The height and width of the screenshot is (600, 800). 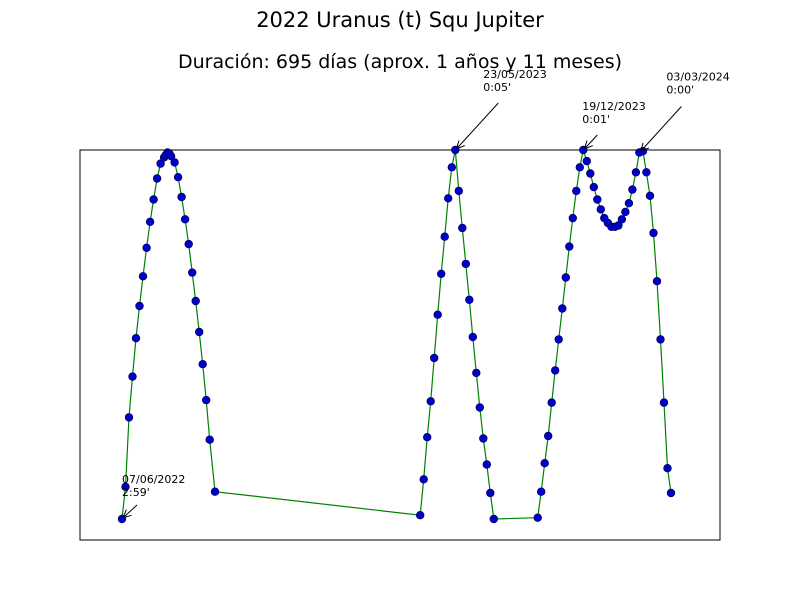 What do you see at coordinates (497, 87) in the screenshot?
I see `annotation-orb: 0:05'` at bounding box center [497, 87].